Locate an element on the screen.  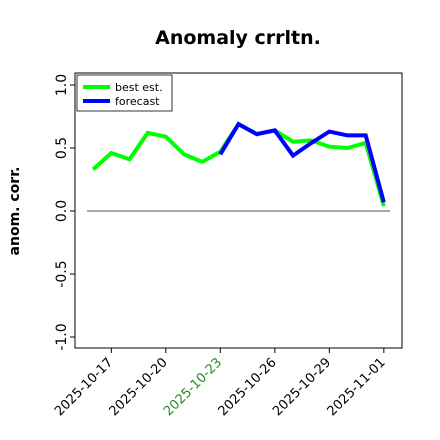
legend-label-best-est: best est. is located at coordinates (139, 87).